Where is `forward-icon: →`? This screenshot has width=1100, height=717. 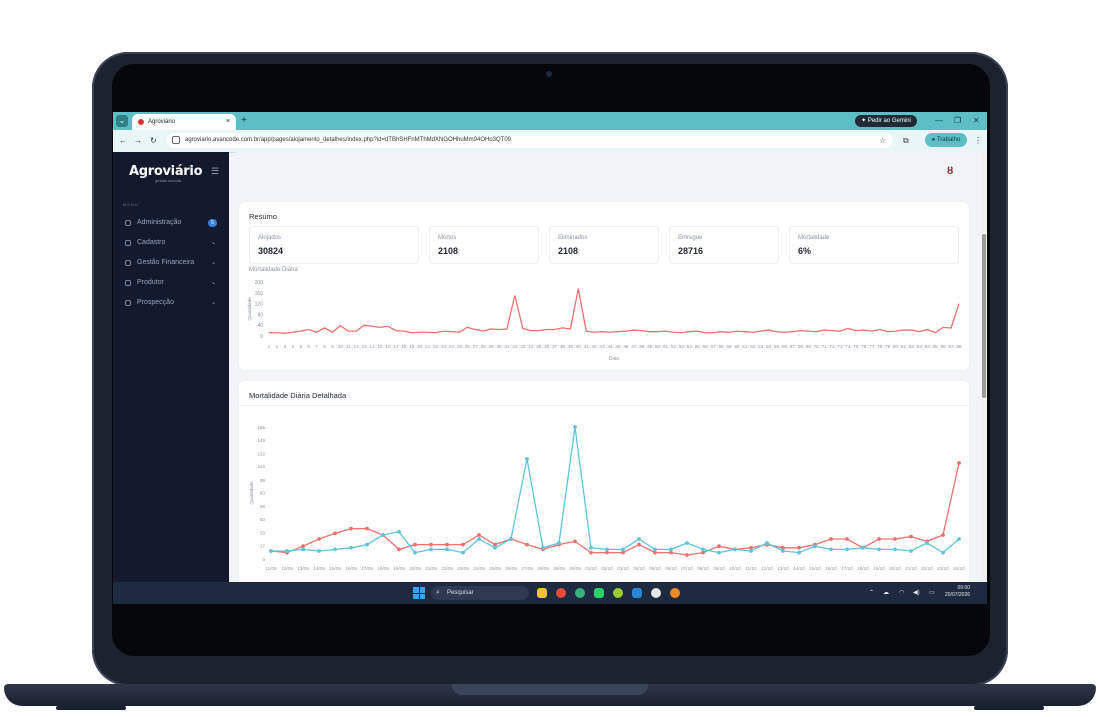 forward-icon: → is located at coordinates (138, 140).